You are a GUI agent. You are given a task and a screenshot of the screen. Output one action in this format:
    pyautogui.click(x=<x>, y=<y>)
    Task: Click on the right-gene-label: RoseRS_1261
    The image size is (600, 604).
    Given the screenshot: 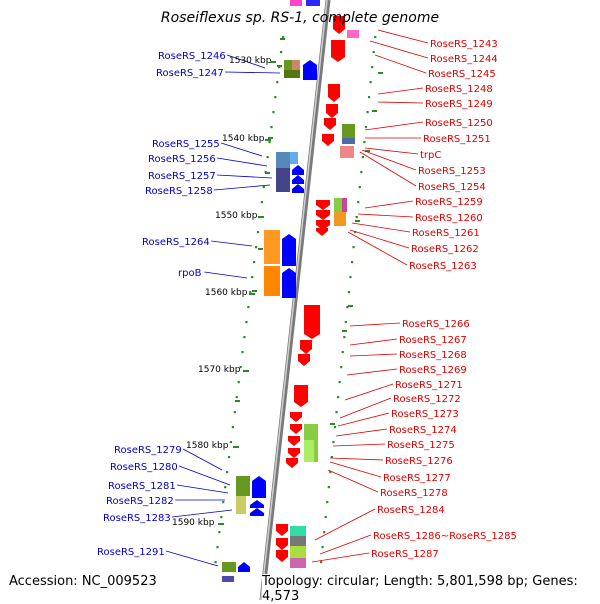 What is the action you would take?
    pyautogui.click(x=446, y=233)
    